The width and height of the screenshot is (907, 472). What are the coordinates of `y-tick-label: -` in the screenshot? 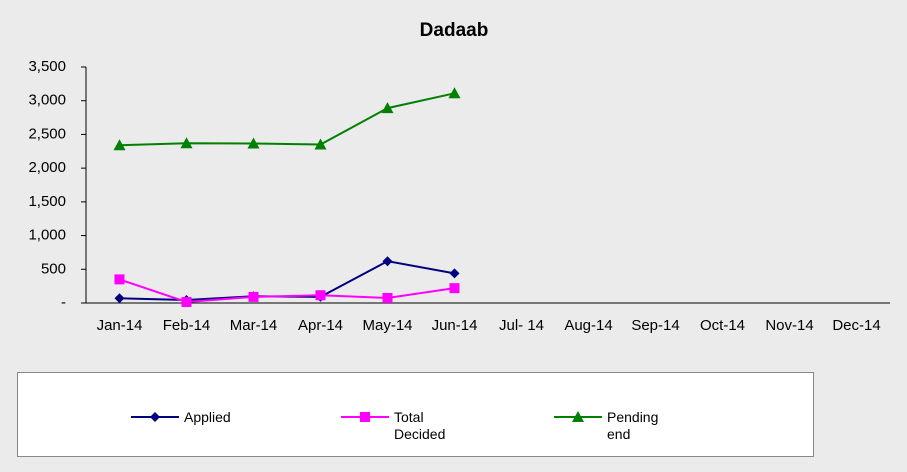 It's located at (63, 302).